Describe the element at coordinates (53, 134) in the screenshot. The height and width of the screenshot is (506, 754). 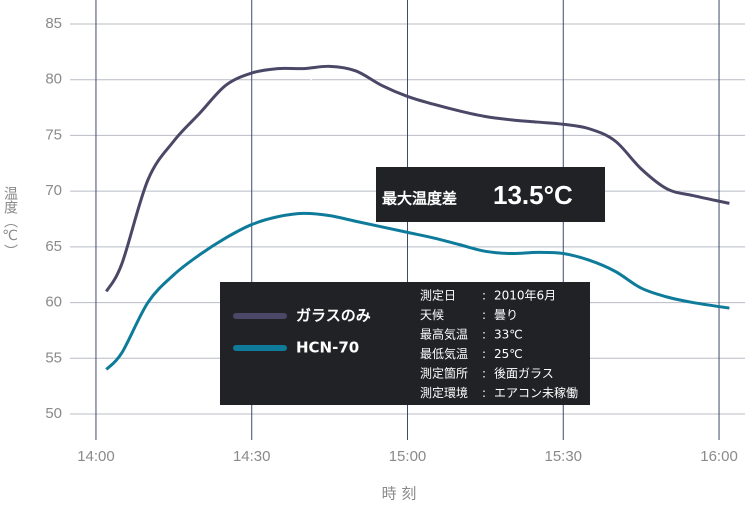
I see `y-tick-label: 75` at that location.